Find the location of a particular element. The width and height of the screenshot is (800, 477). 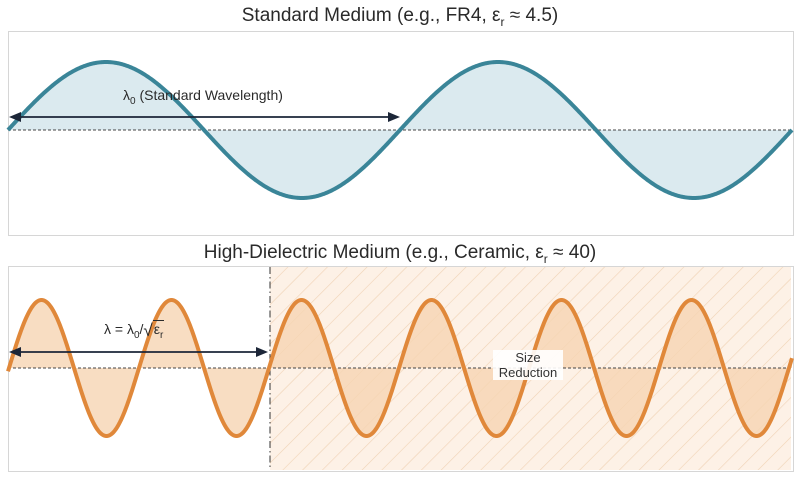

standard-arrow-left-head is located at coordinates (15, 117).